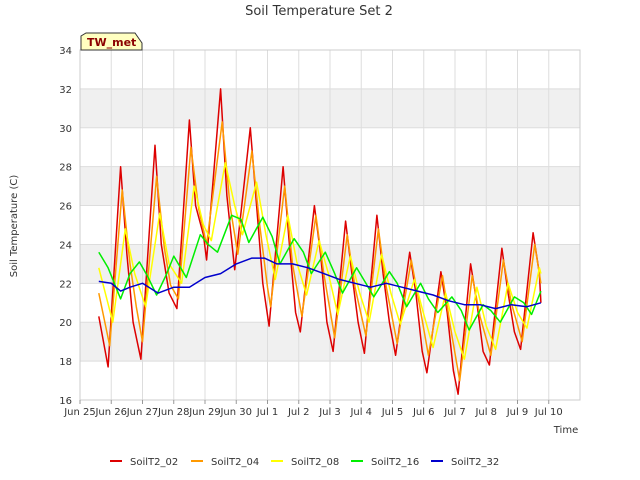  What do you see at coordinates (360, 412) in the screenshot?
I see `x-tick-label: Jul 4` at bounding box center [360, 412].